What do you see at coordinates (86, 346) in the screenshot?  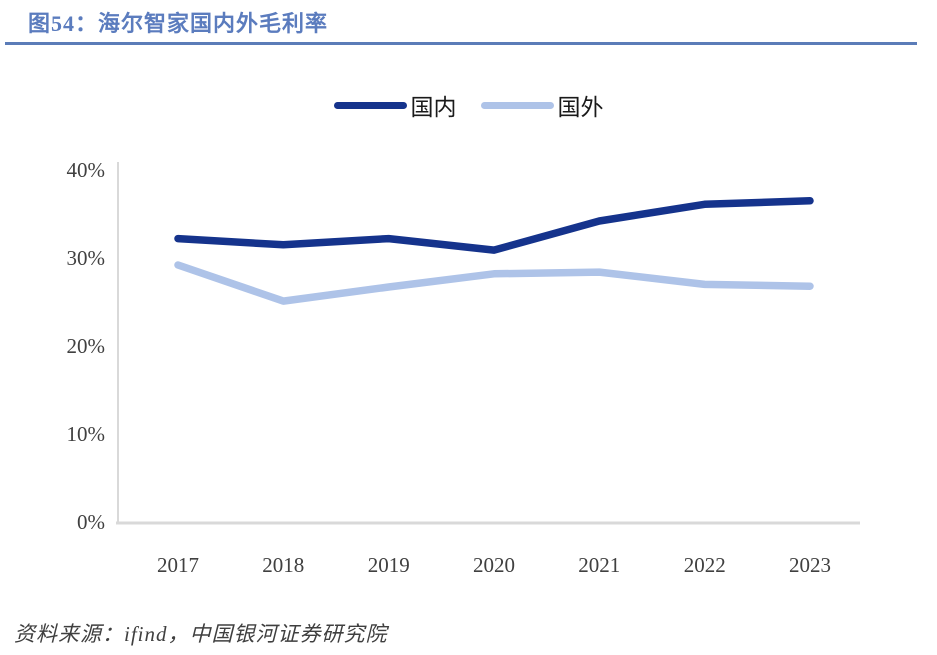 I see `y-tick-20: 20%` at bounding box center [86, 346].